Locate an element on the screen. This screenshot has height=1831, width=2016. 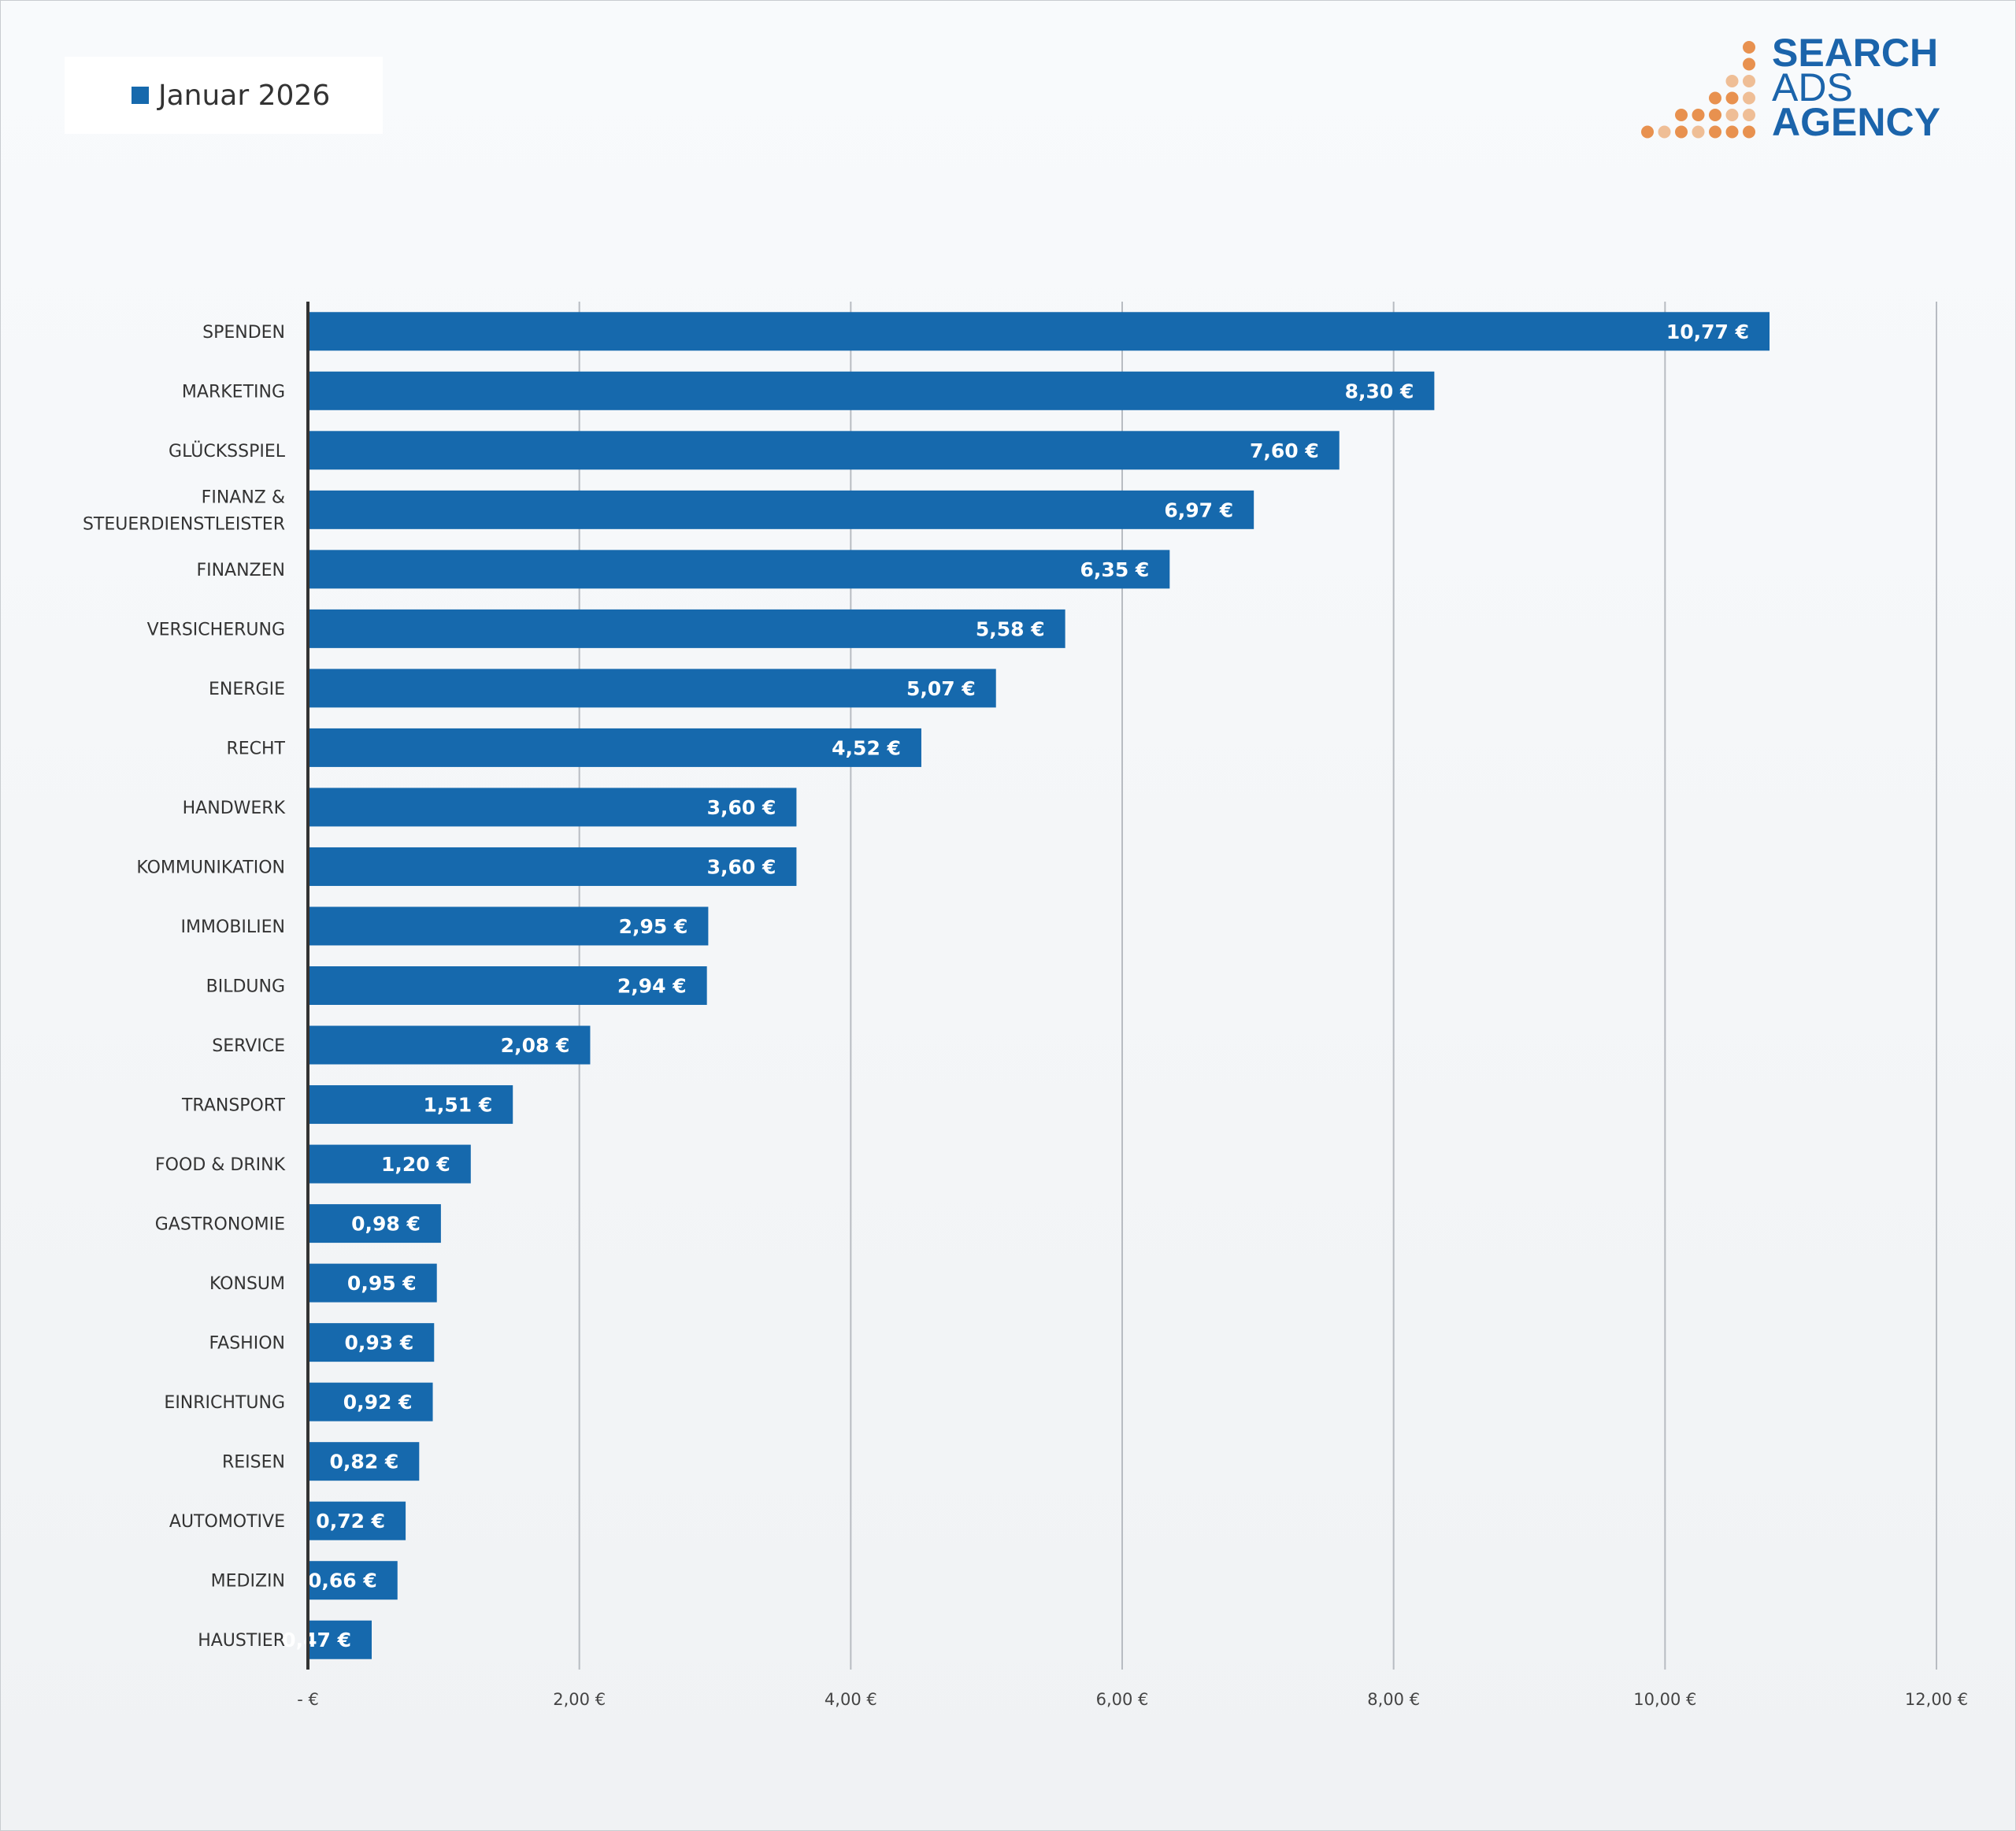
bar-value-label: 2,08 € is located at coordinates (535, 1045).